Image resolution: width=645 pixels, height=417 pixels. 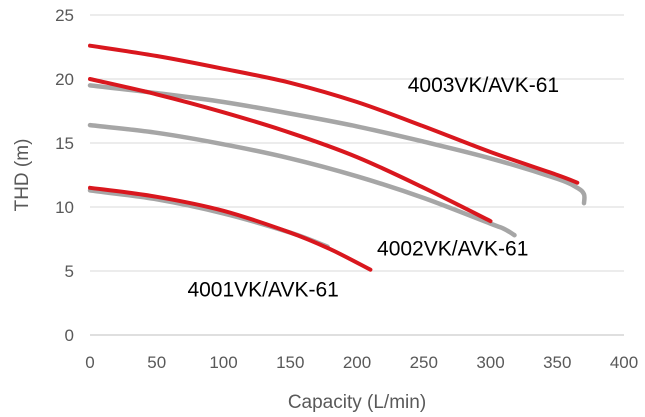 What do you see at coordinates (64, 15) in the screenshot?
I see `y-tick-label: 25` at bounding box center [64, 15].